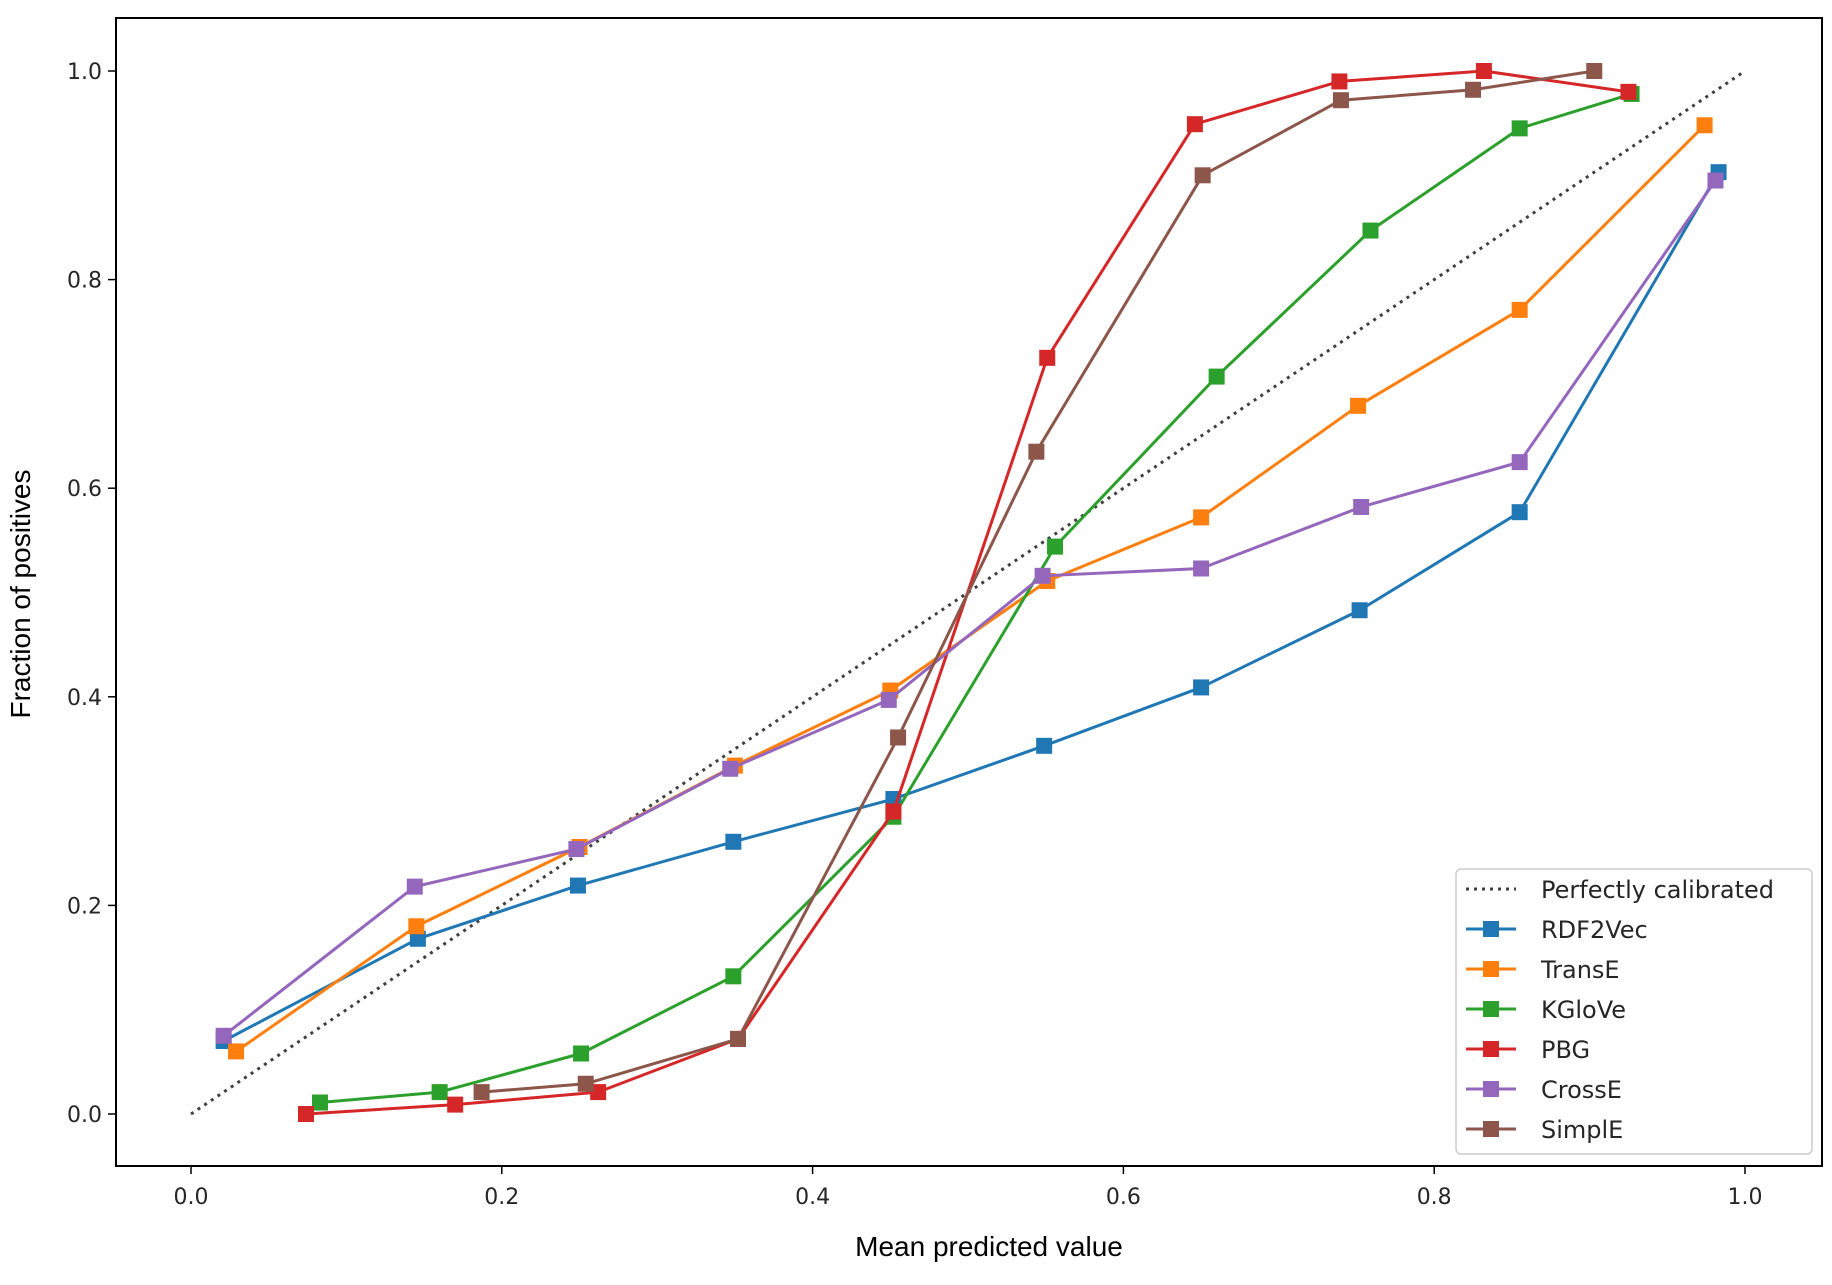  I want to click on y-axis-label: Fraction of positives, so click(20, 594).